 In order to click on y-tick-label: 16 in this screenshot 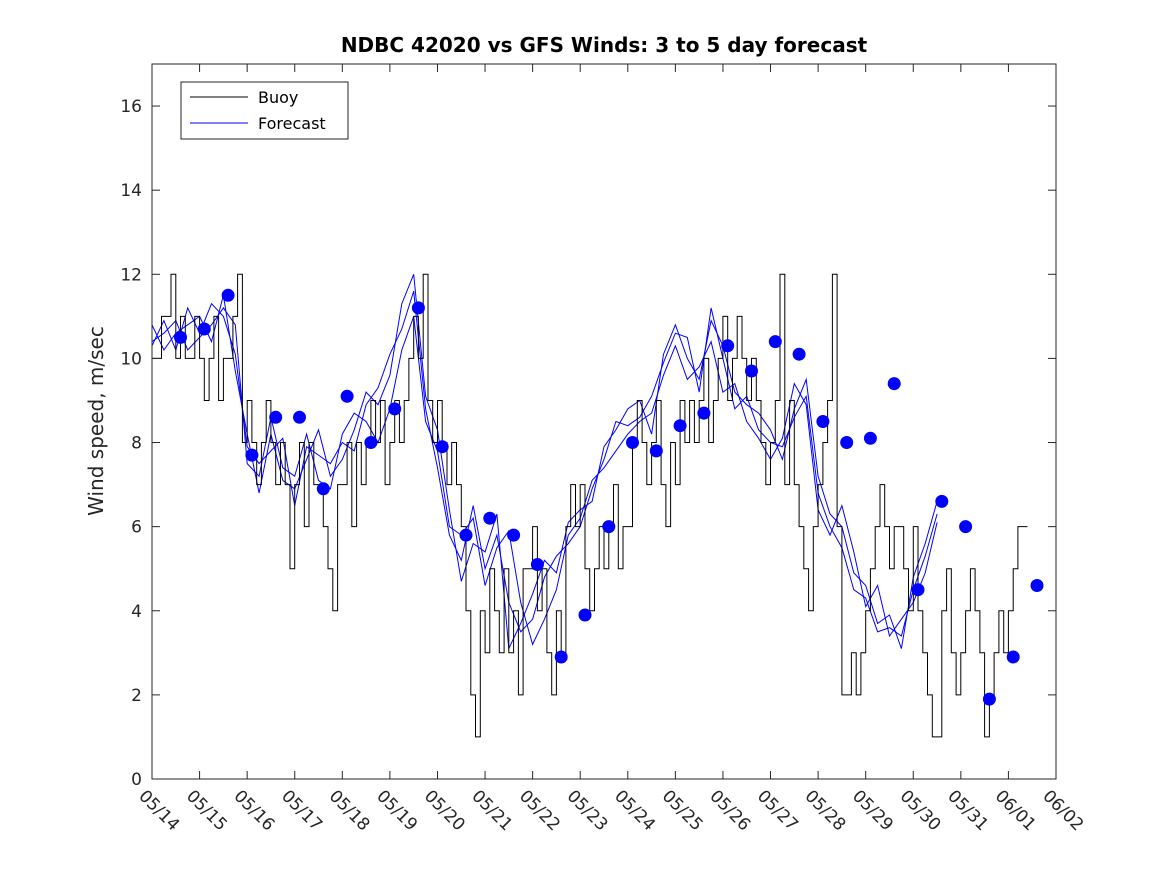, I will do `click(131, 107)`.